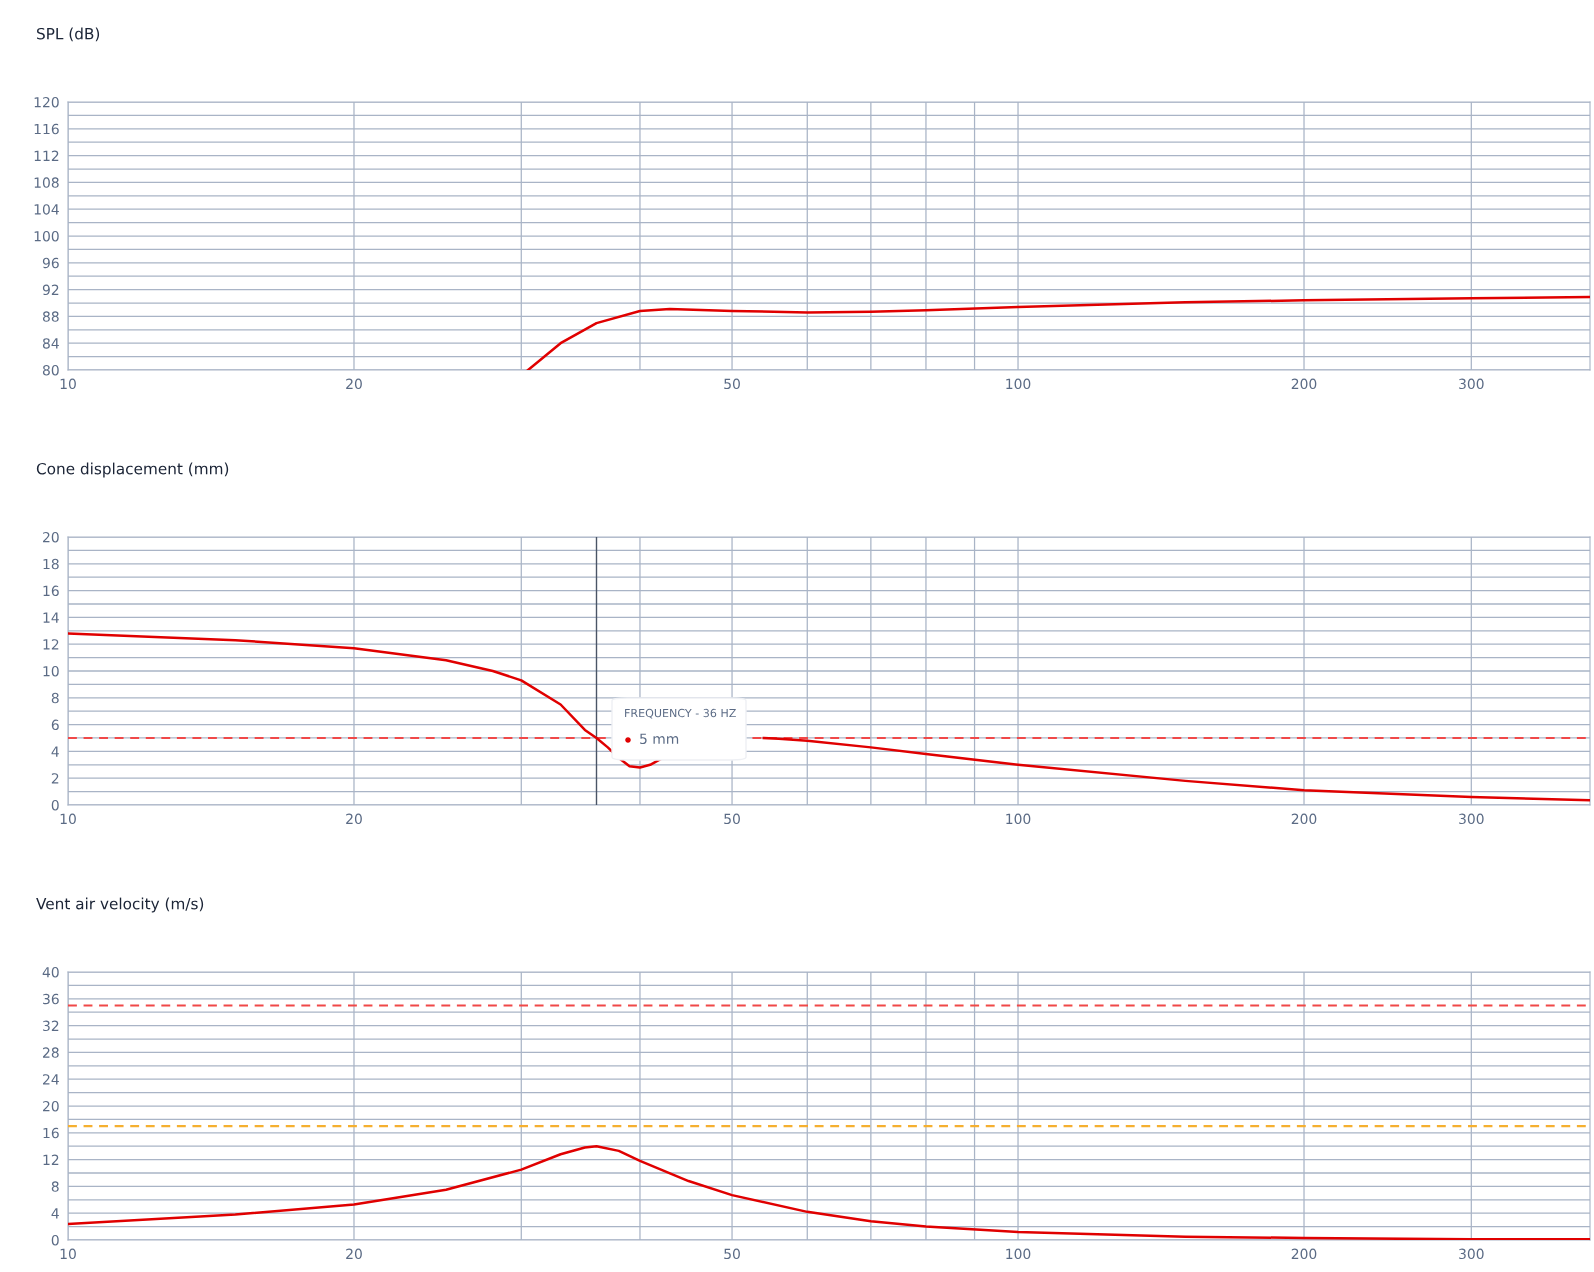  What do you see at coordinates (50, 290) in the screenshot?
I see `y-tick-label: 92` at bounding box center [50, 290].